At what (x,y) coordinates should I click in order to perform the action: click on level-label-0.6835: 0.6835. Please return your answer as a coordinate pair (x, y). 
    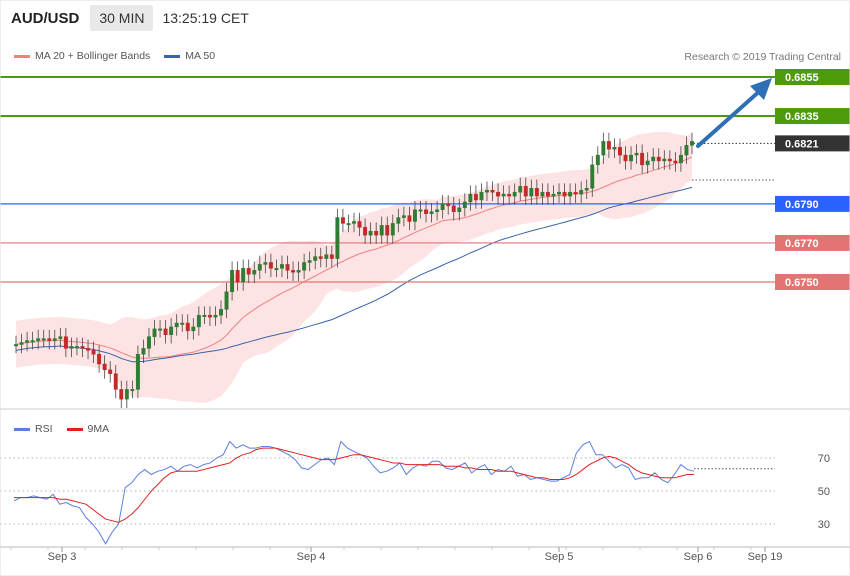
    Looking at the image, I should click on (802, 117).